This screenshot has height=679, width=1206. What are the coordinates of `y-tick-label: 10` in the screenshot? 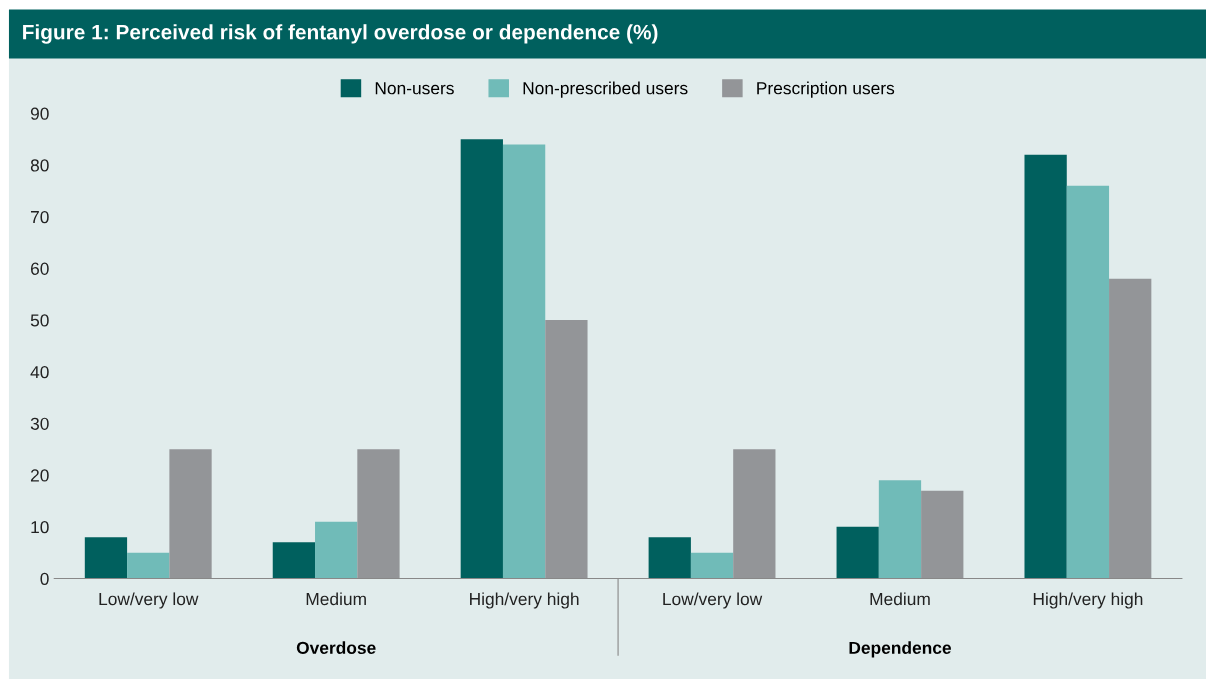 It's located at (40, 527).